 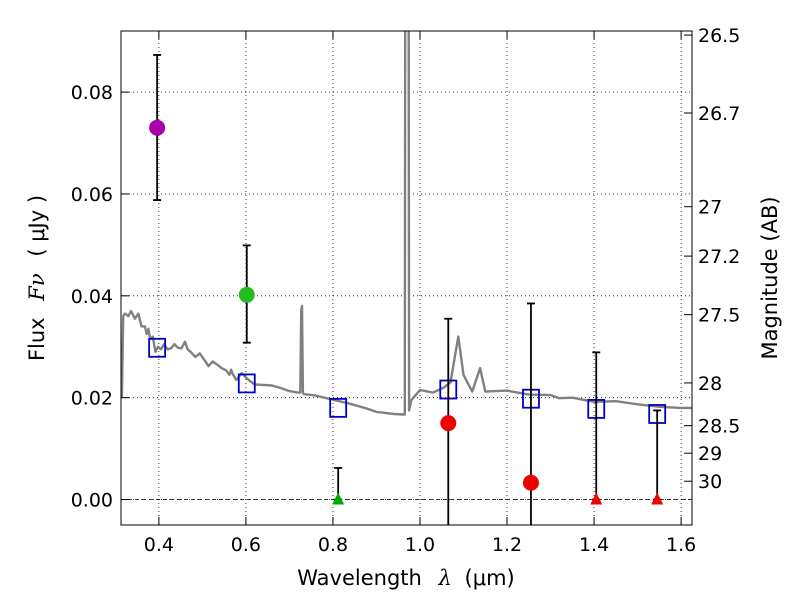 I want to click on y-axis-label-text: Flux, so click(x=37, y=339).